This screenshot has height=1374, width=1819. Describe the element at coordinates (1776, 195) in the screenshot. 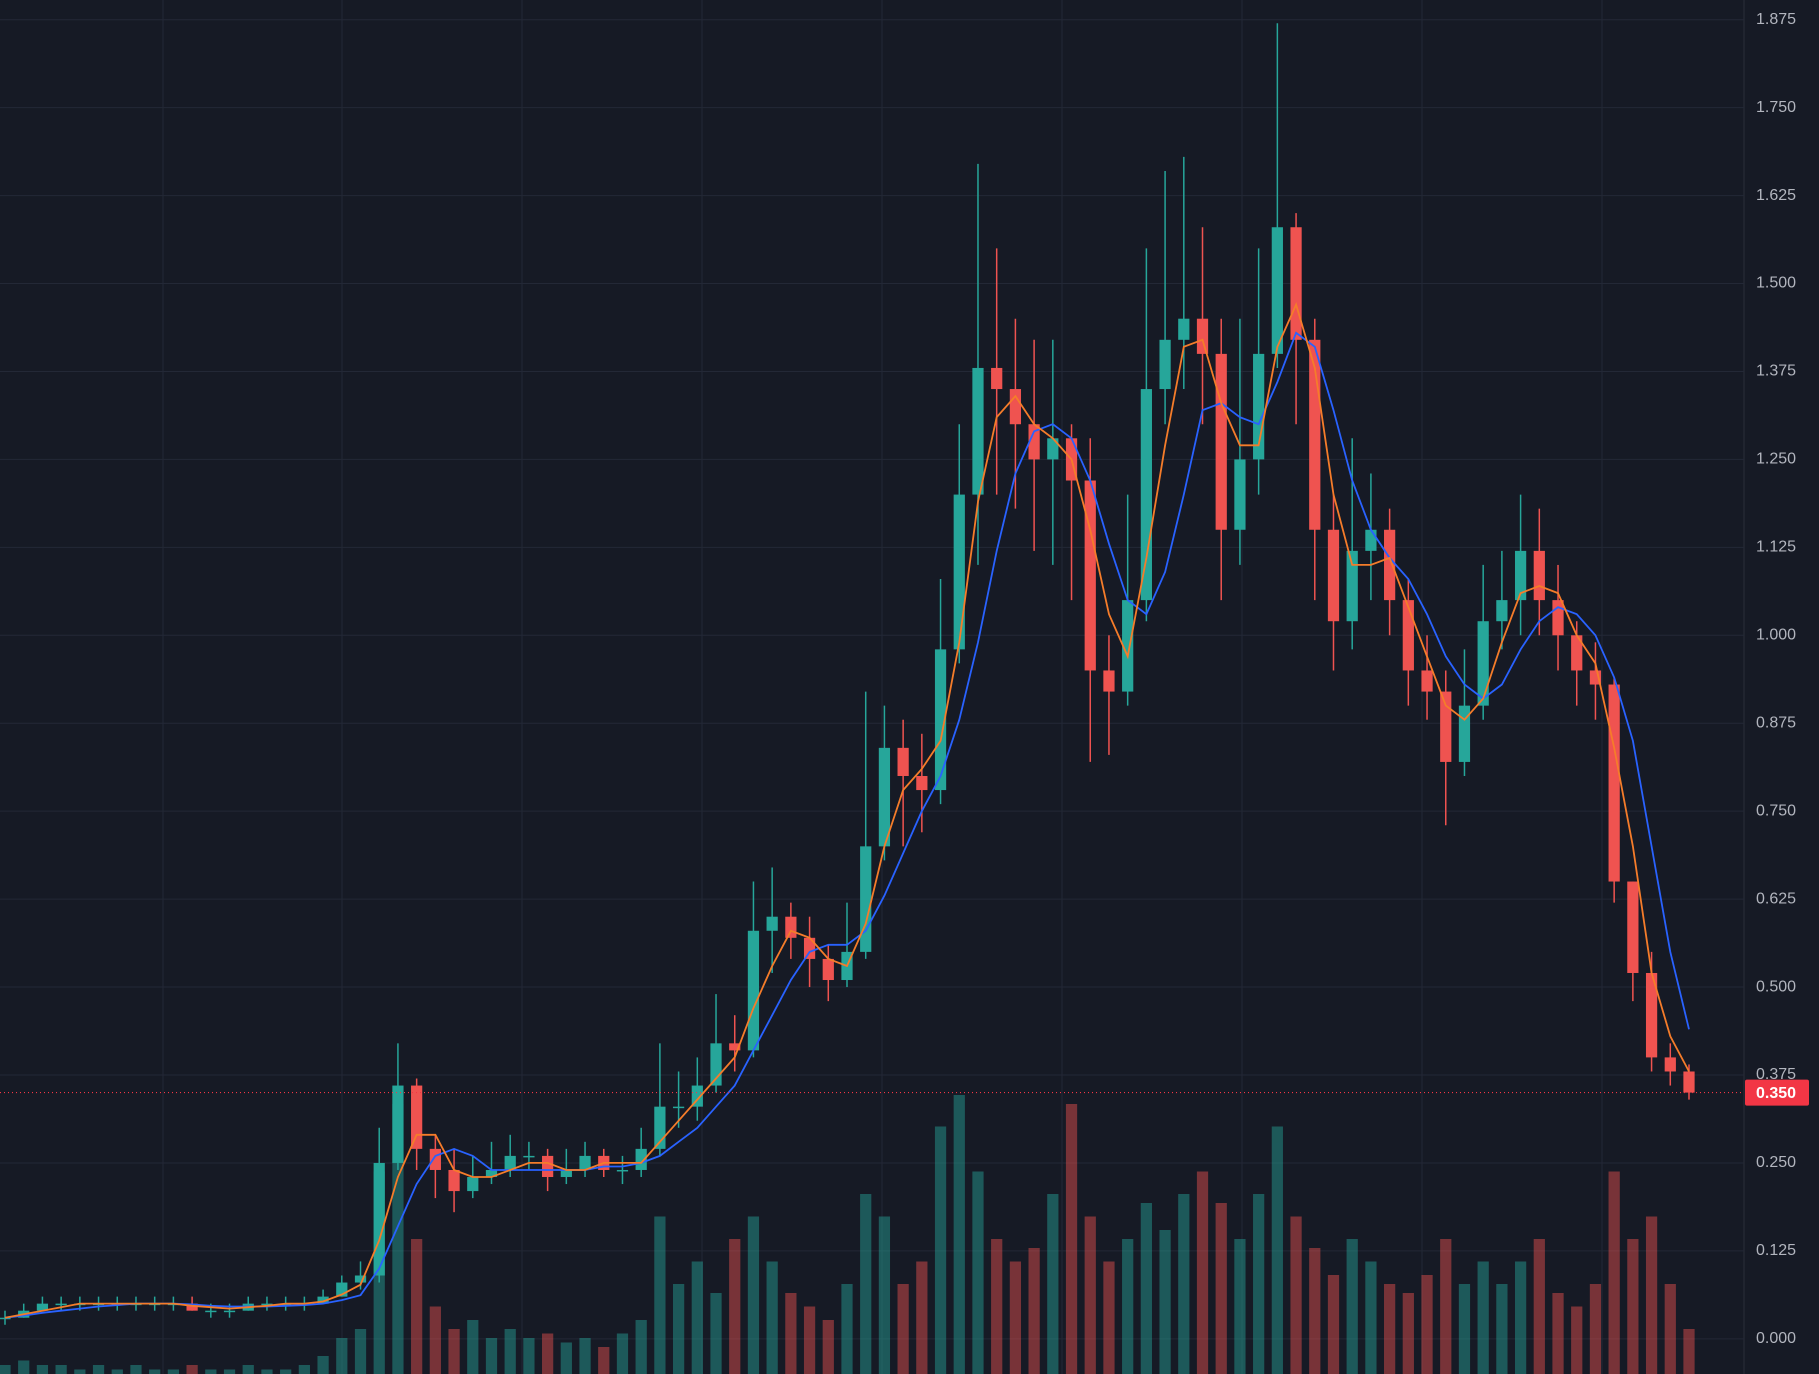

I see `y-tick-label: 1.625` at that location.